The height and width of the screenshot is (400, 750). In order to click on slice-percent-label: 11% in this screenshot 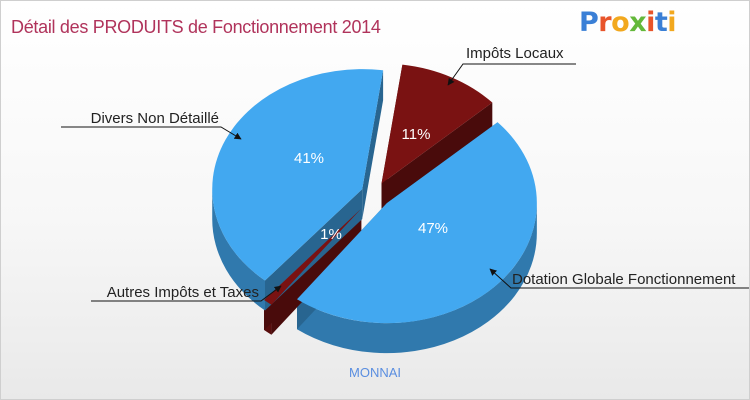, I will do `click(416, 134)`.